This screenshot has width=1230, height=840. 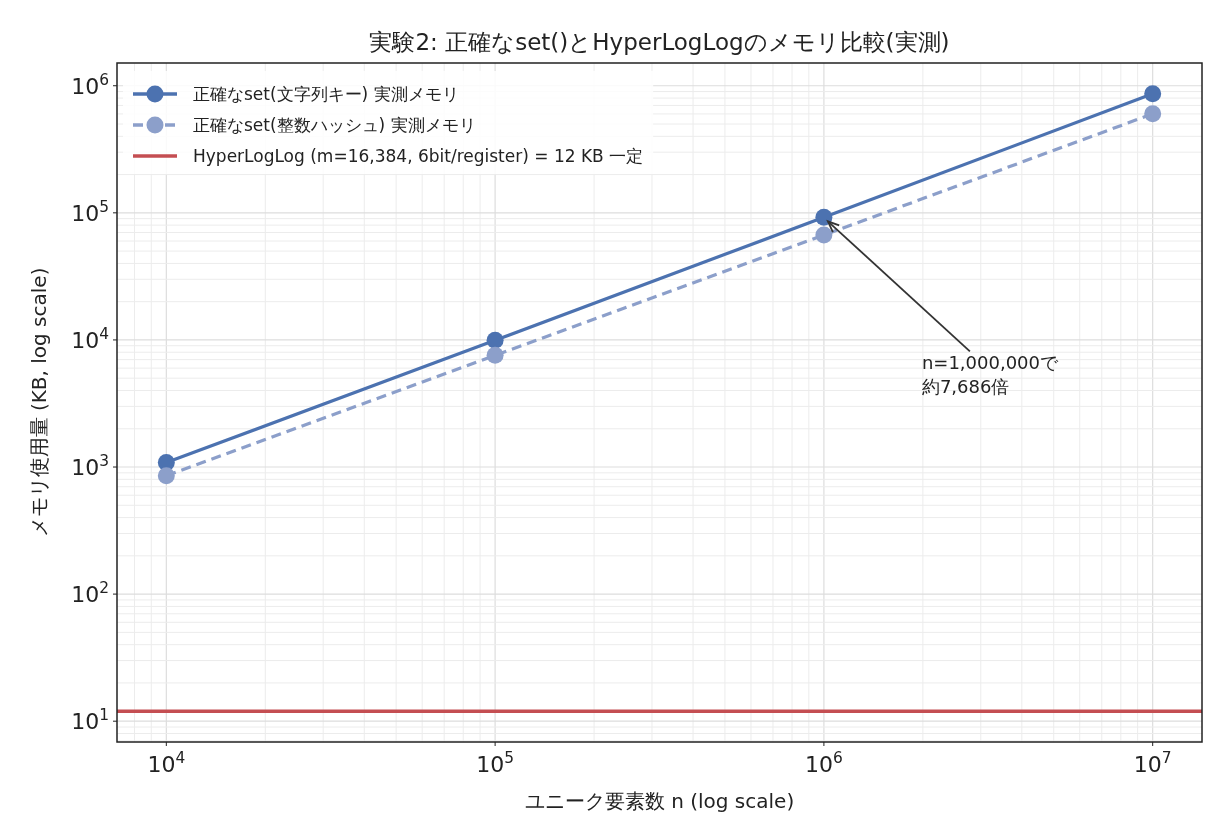 I want to click on legend-label: HyperLogLog (m=16,384, 6bit/register) = 12 KB 一定, so click(x=418, y=156).